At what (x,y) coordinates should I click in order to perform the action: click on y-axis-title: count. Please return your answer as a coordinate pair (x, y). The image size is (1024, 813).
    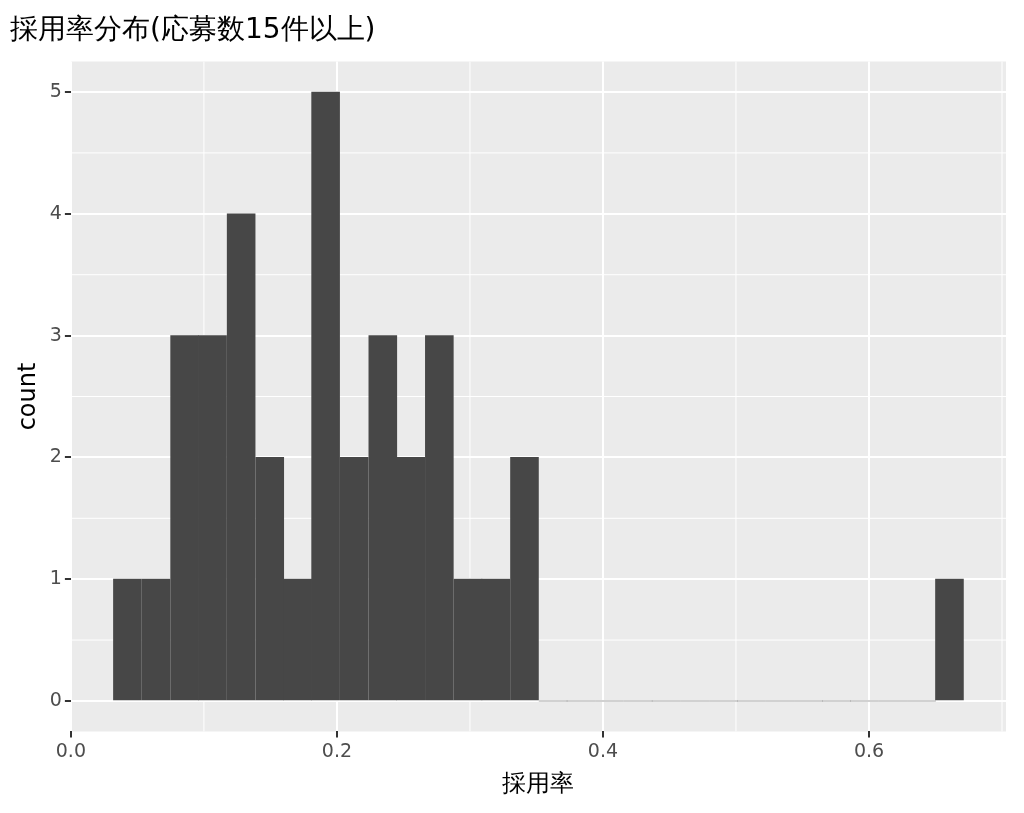
    Looking at the image, I should click on (26, 396).